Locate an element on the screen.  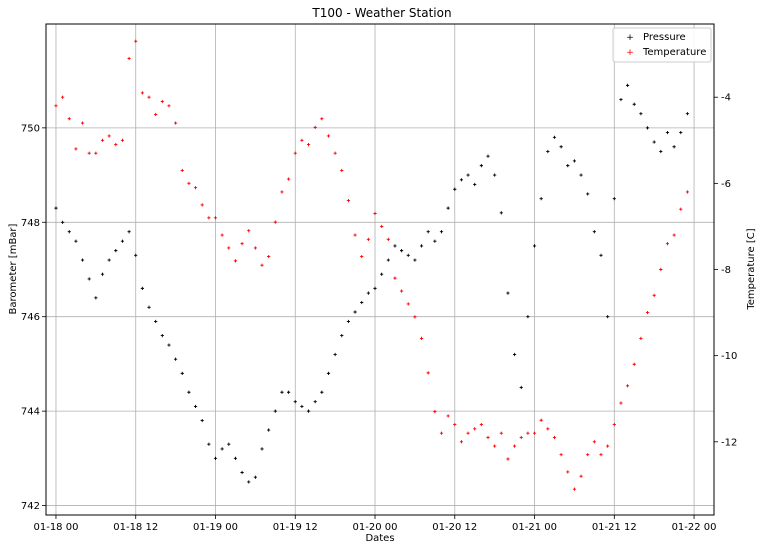
y-axis-right-ticks: -12 -10 -8 -6 -4 is located at coordinates (725, 270).